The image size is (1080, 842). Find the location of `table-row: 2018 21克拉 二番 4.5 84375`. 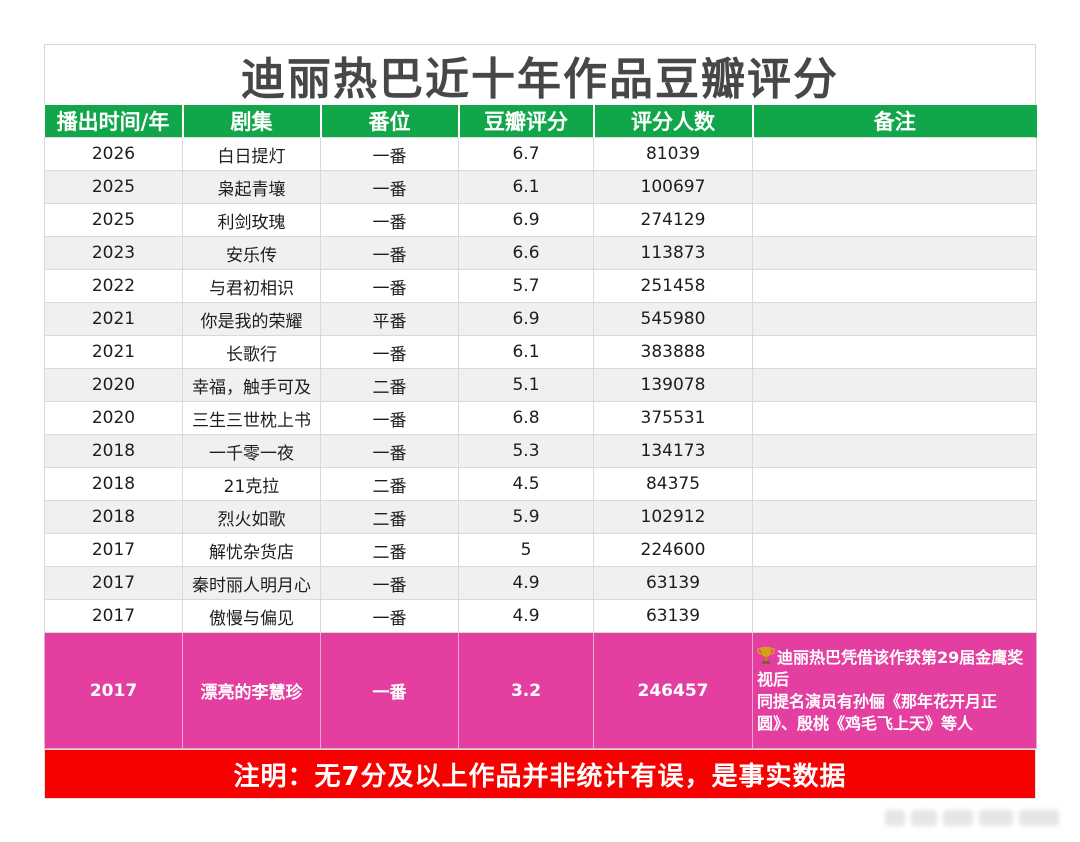

table-row: 2018 21克拉 二番 4.5 84375 is located at coordinates (540, 484).